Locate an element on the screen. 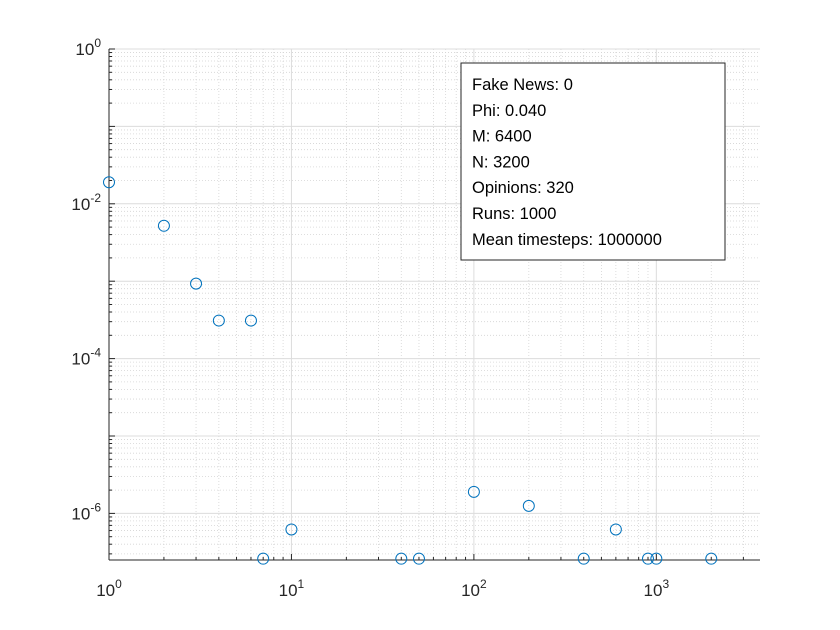  annotation-line: Mean timesteps: 1000000 is located at coordinates (567, 240).